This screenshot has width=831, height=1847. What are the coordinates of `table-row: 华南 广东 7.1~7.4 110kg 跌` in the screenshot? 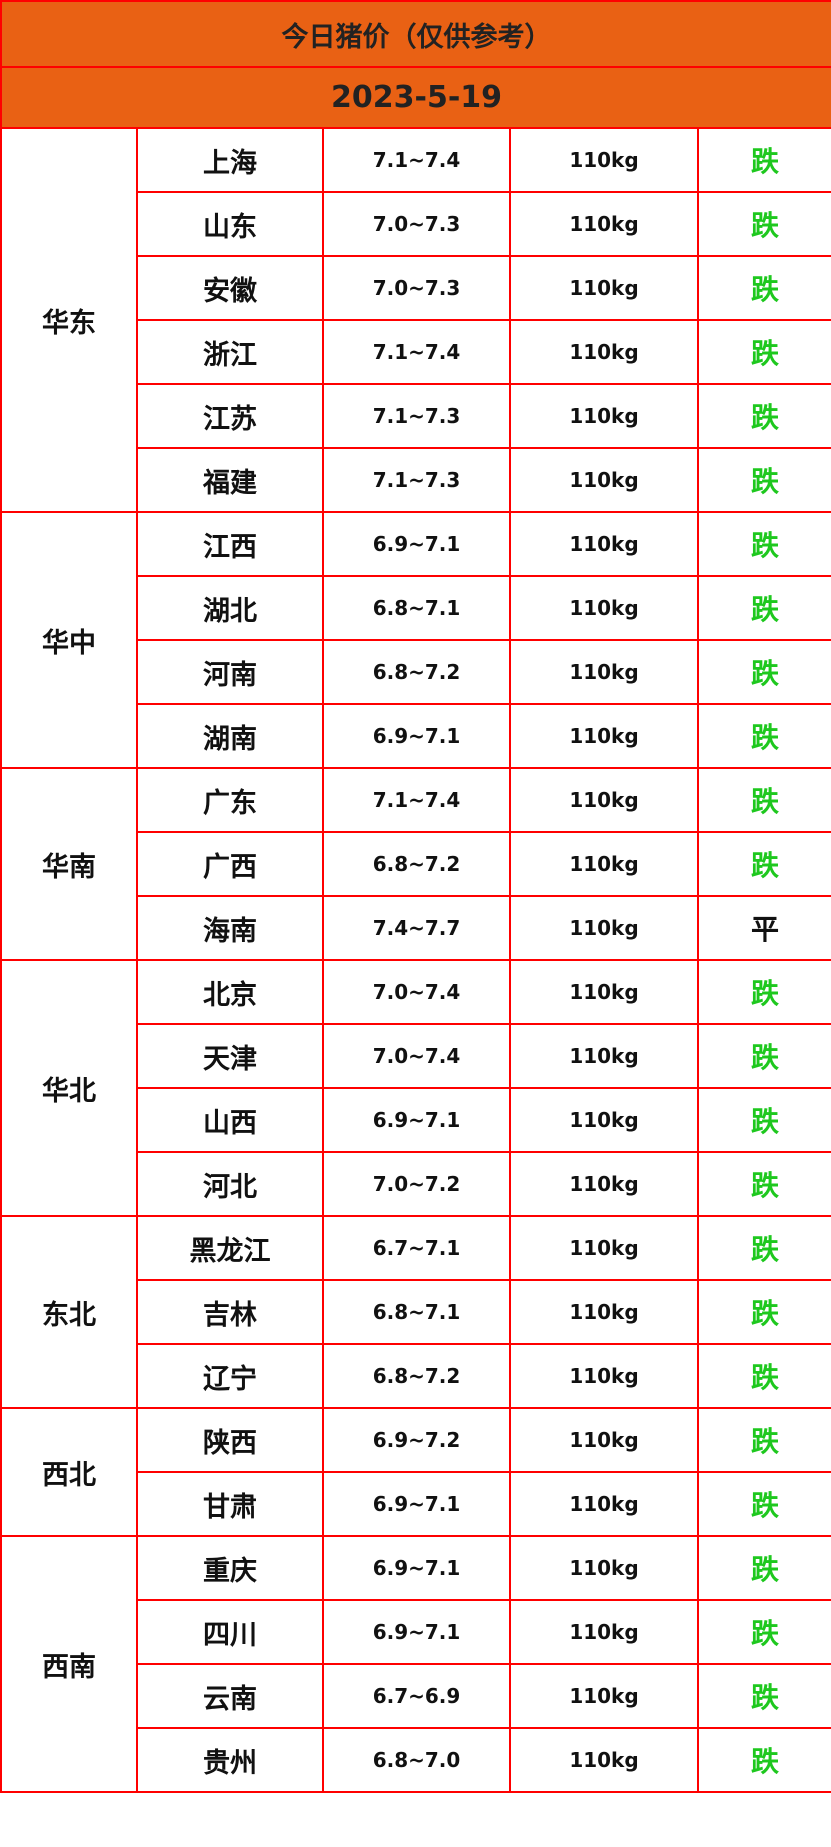 It's located at (415, 864).